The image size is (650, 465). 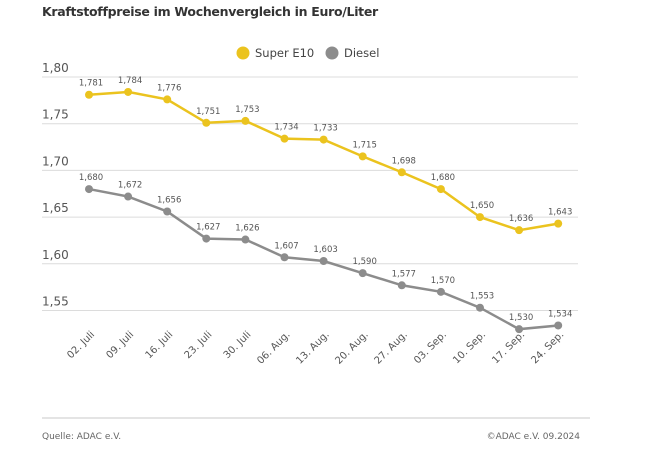 What do you see at coordinates (351, 347) in the screenshot?
I see `x-tick-label: 20. Aug.` at bounding box center [351, 347].